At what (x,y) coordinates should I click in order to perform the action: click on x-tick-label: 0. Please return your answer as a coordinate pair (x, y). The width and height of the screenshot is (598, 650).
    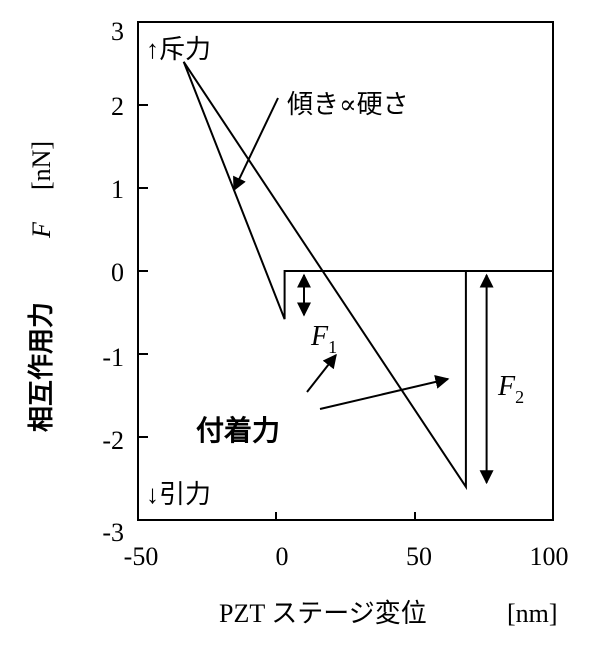
    Looking at the image, I should click on (282, 556).